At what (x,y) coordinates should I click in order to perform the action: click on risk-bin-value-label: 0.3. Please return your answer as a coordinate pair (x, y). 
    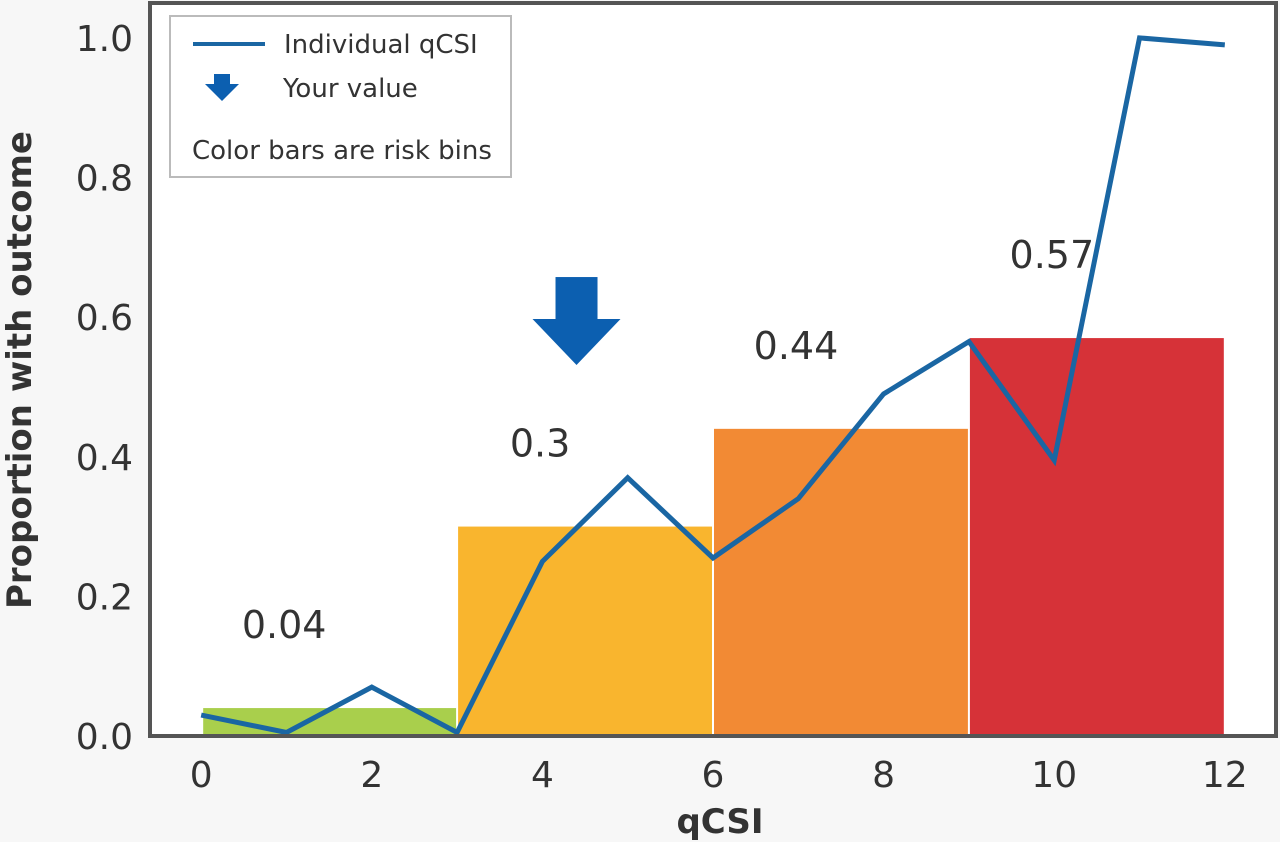
    Looking at the image, I should click on (540, 444).